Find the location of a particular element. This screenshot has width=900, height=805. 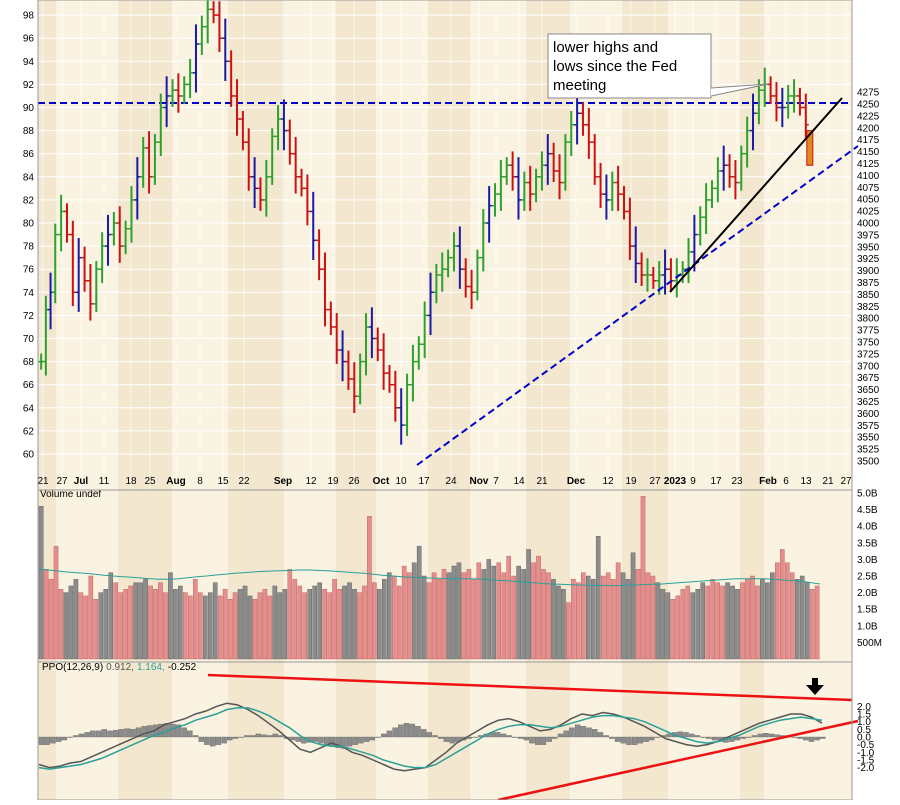

ppo-trendline-upper is located at coordinates (530, 687).